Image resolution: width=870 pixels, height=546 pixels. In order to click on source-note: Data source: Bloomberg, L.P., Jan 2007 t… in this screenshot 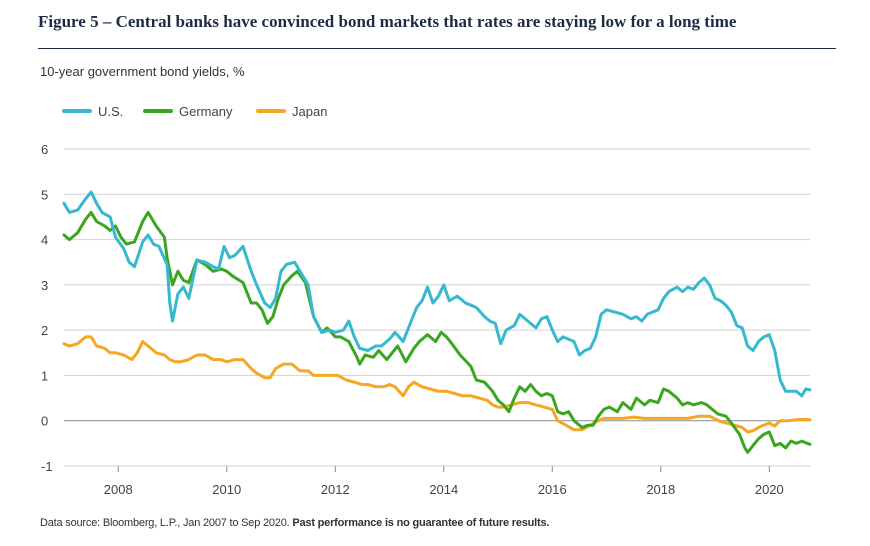, I will do `click(294, 523)`.